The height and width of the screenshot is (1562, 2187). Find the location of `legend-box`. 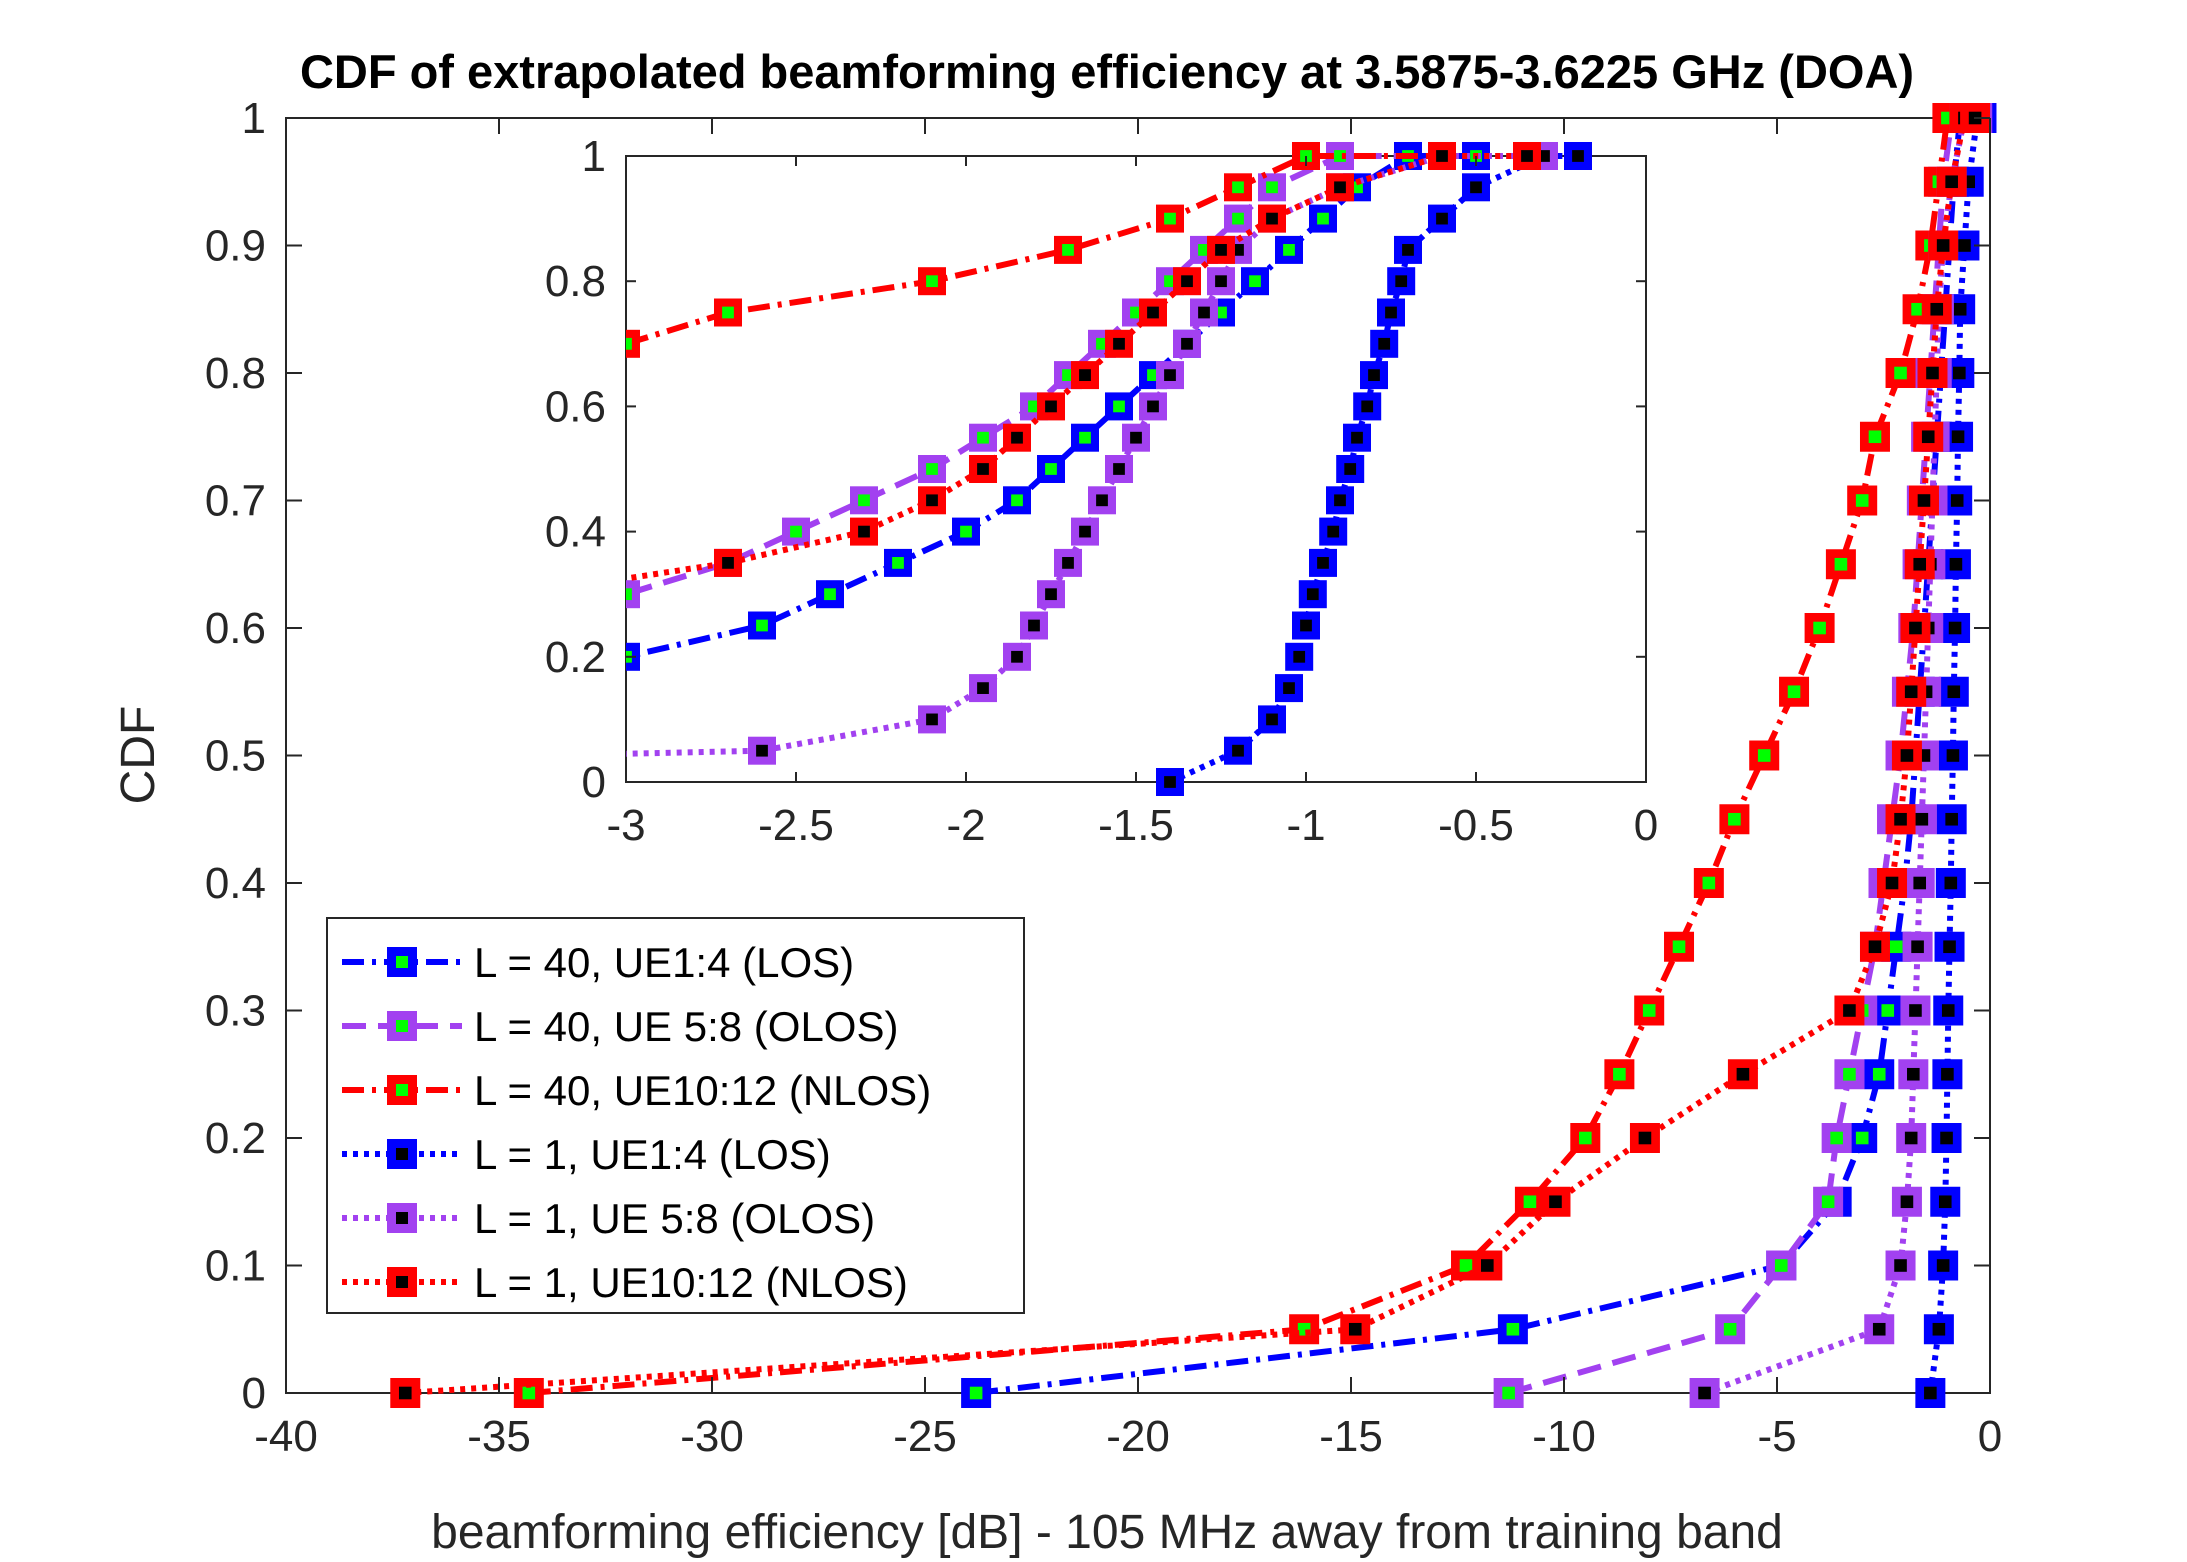

legend-box is located at coordinates (675, 1115).